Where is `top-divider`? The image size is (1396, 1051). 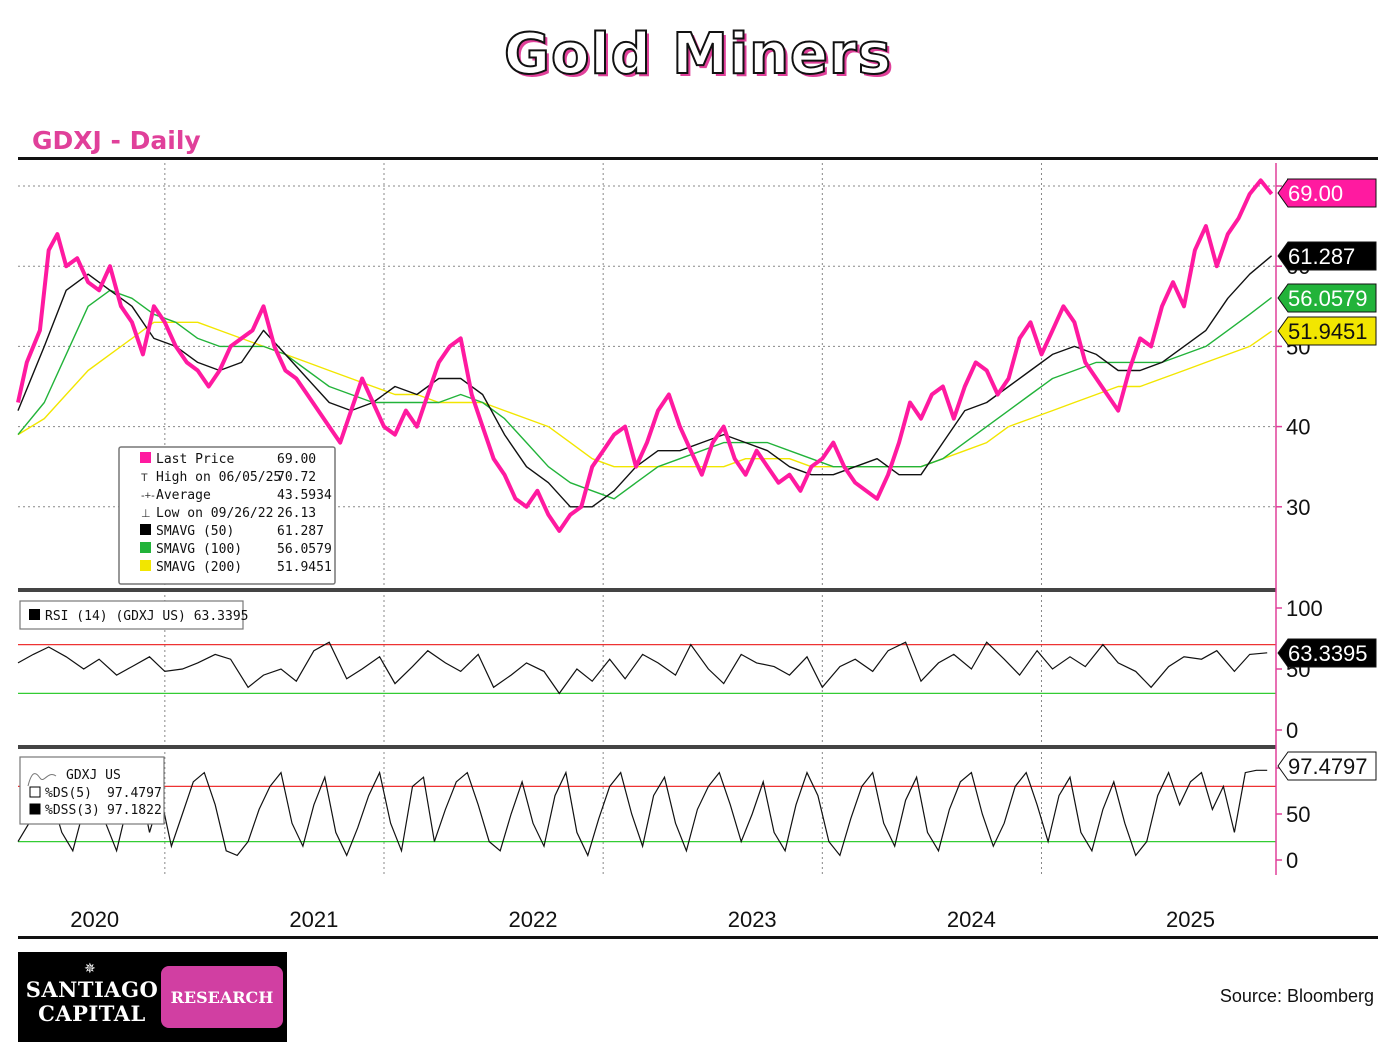
top-divider is located at coordinates (698, 158).